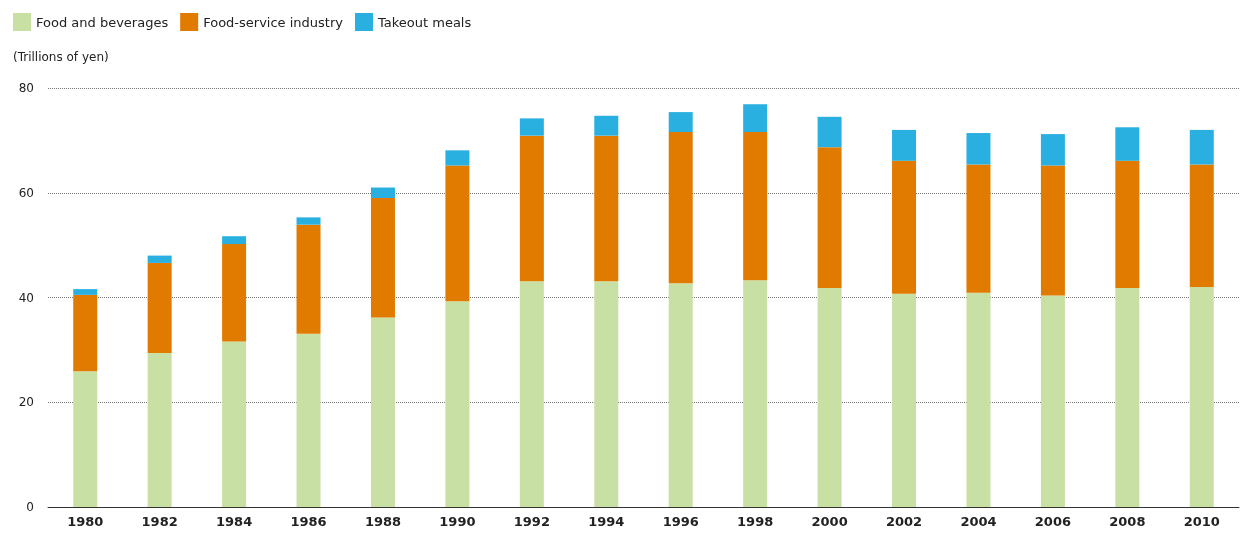 Image resolution: width=1253 pixels, height=543 pixels. I want to click on x-tick-label: 1982, so click(159, 521).